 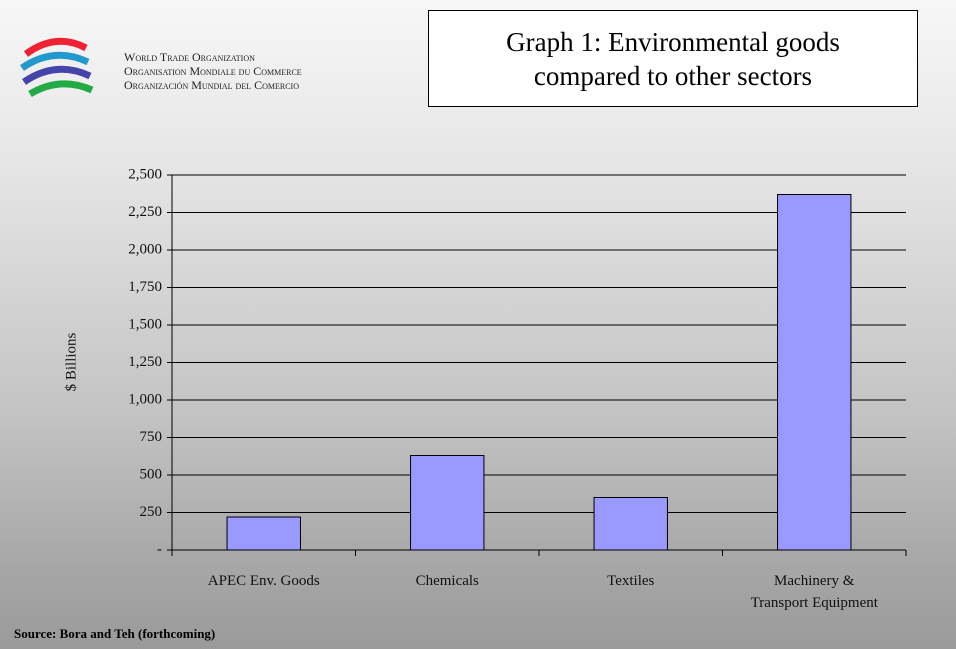 I want to click on y-tick-label: 2,000, so click(x=145, y=249).